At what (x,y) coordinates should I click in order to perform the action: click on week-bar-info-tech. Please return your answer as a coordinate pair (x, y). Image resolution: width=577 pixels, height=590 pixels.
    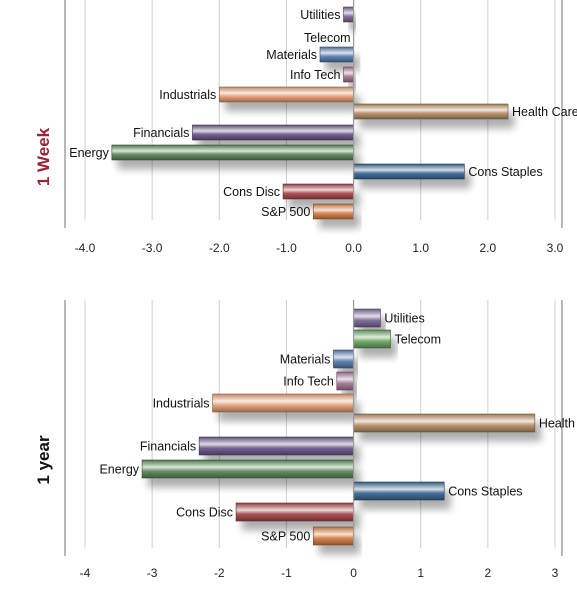
    Looking at the image, I should click on (348, 74).